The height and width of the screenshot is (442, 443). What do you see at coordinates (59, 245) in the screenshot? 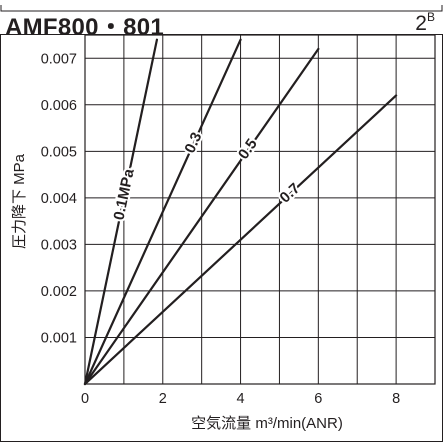
I see `y-tick-label: 0.003` at bounding box center [59, 245].